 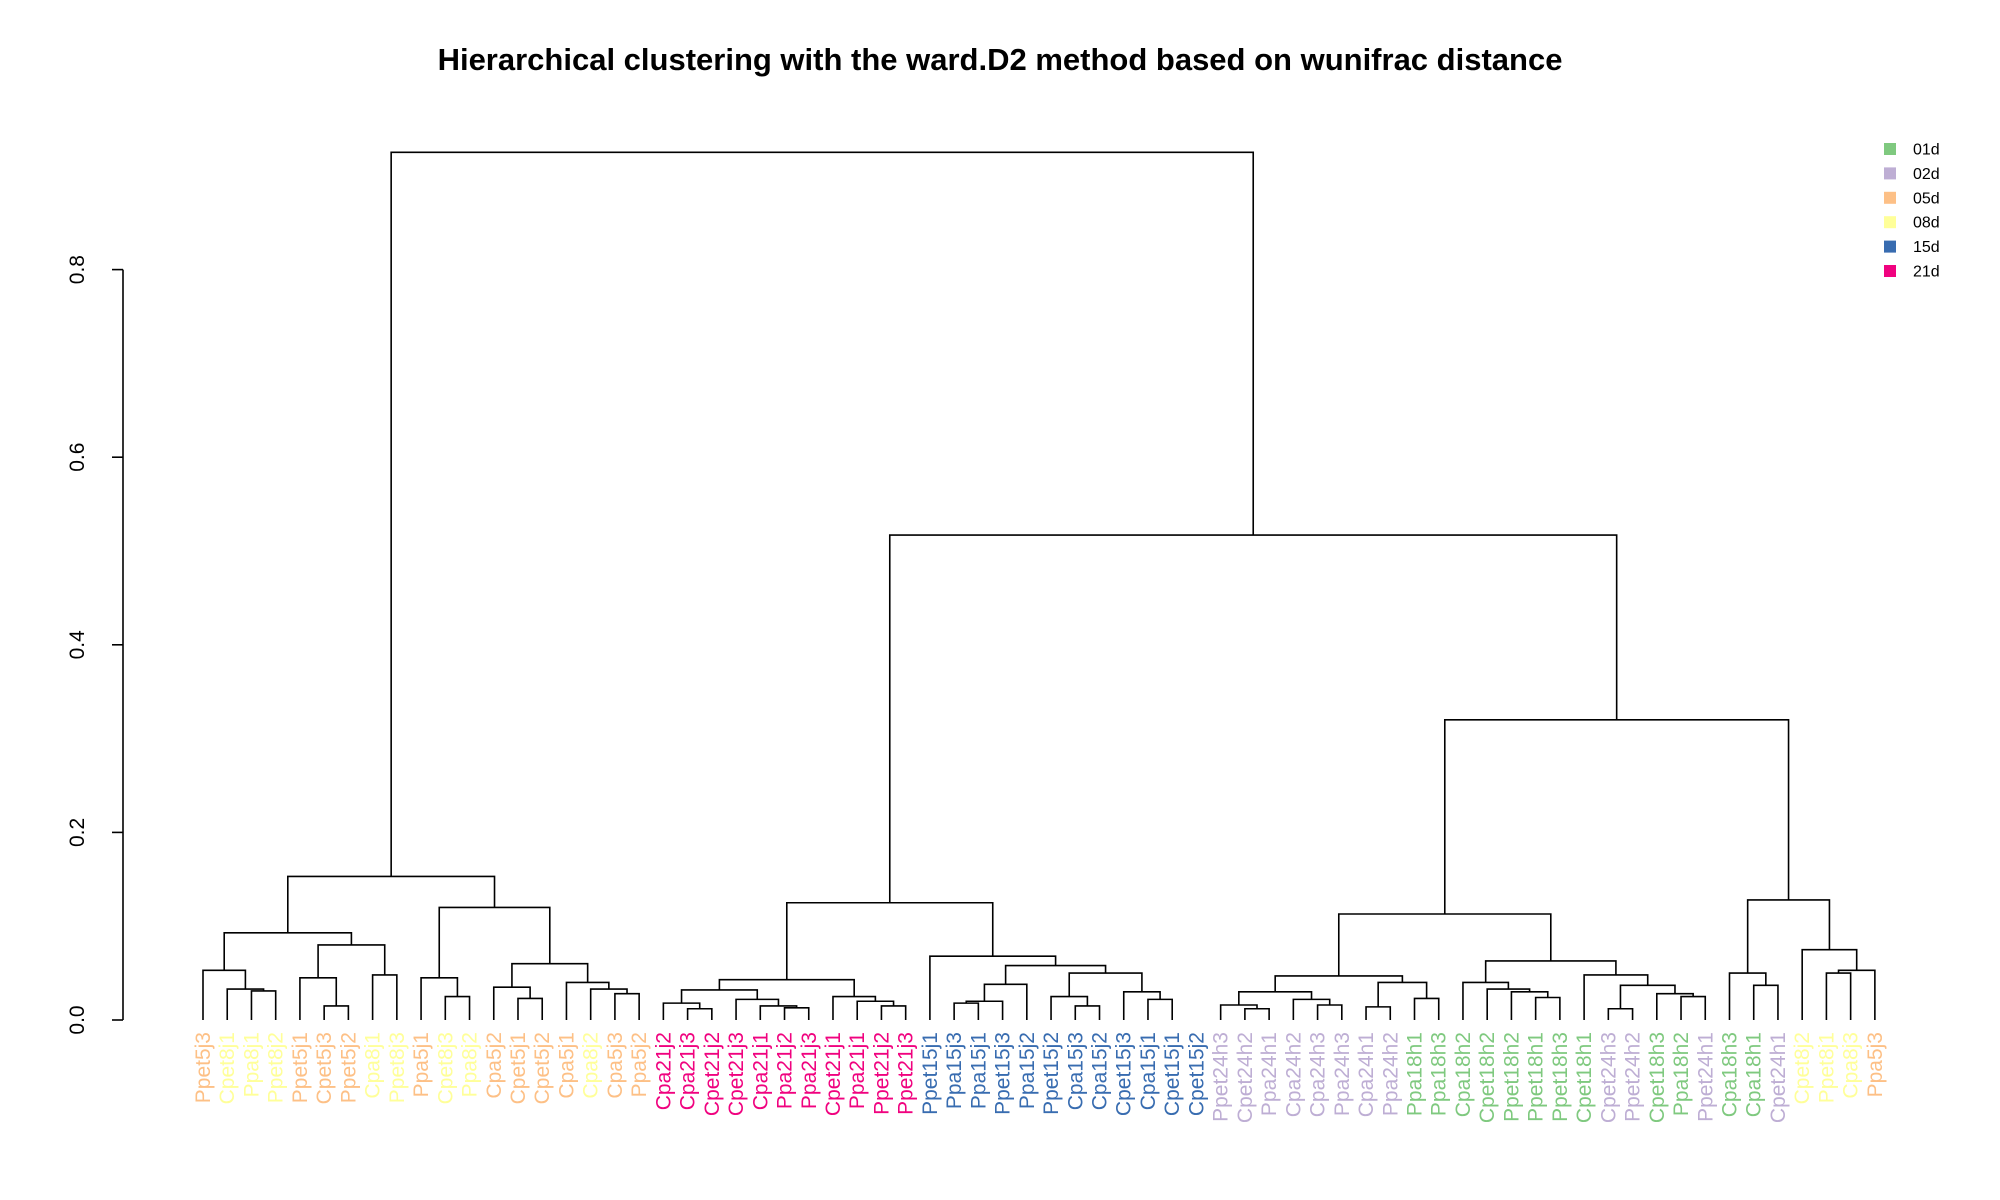 What do you see at coordinates (1487, 1077) in the screenshot?
I see `leaf-label: Cpet18h2` at bounding box center [1487, 1077].